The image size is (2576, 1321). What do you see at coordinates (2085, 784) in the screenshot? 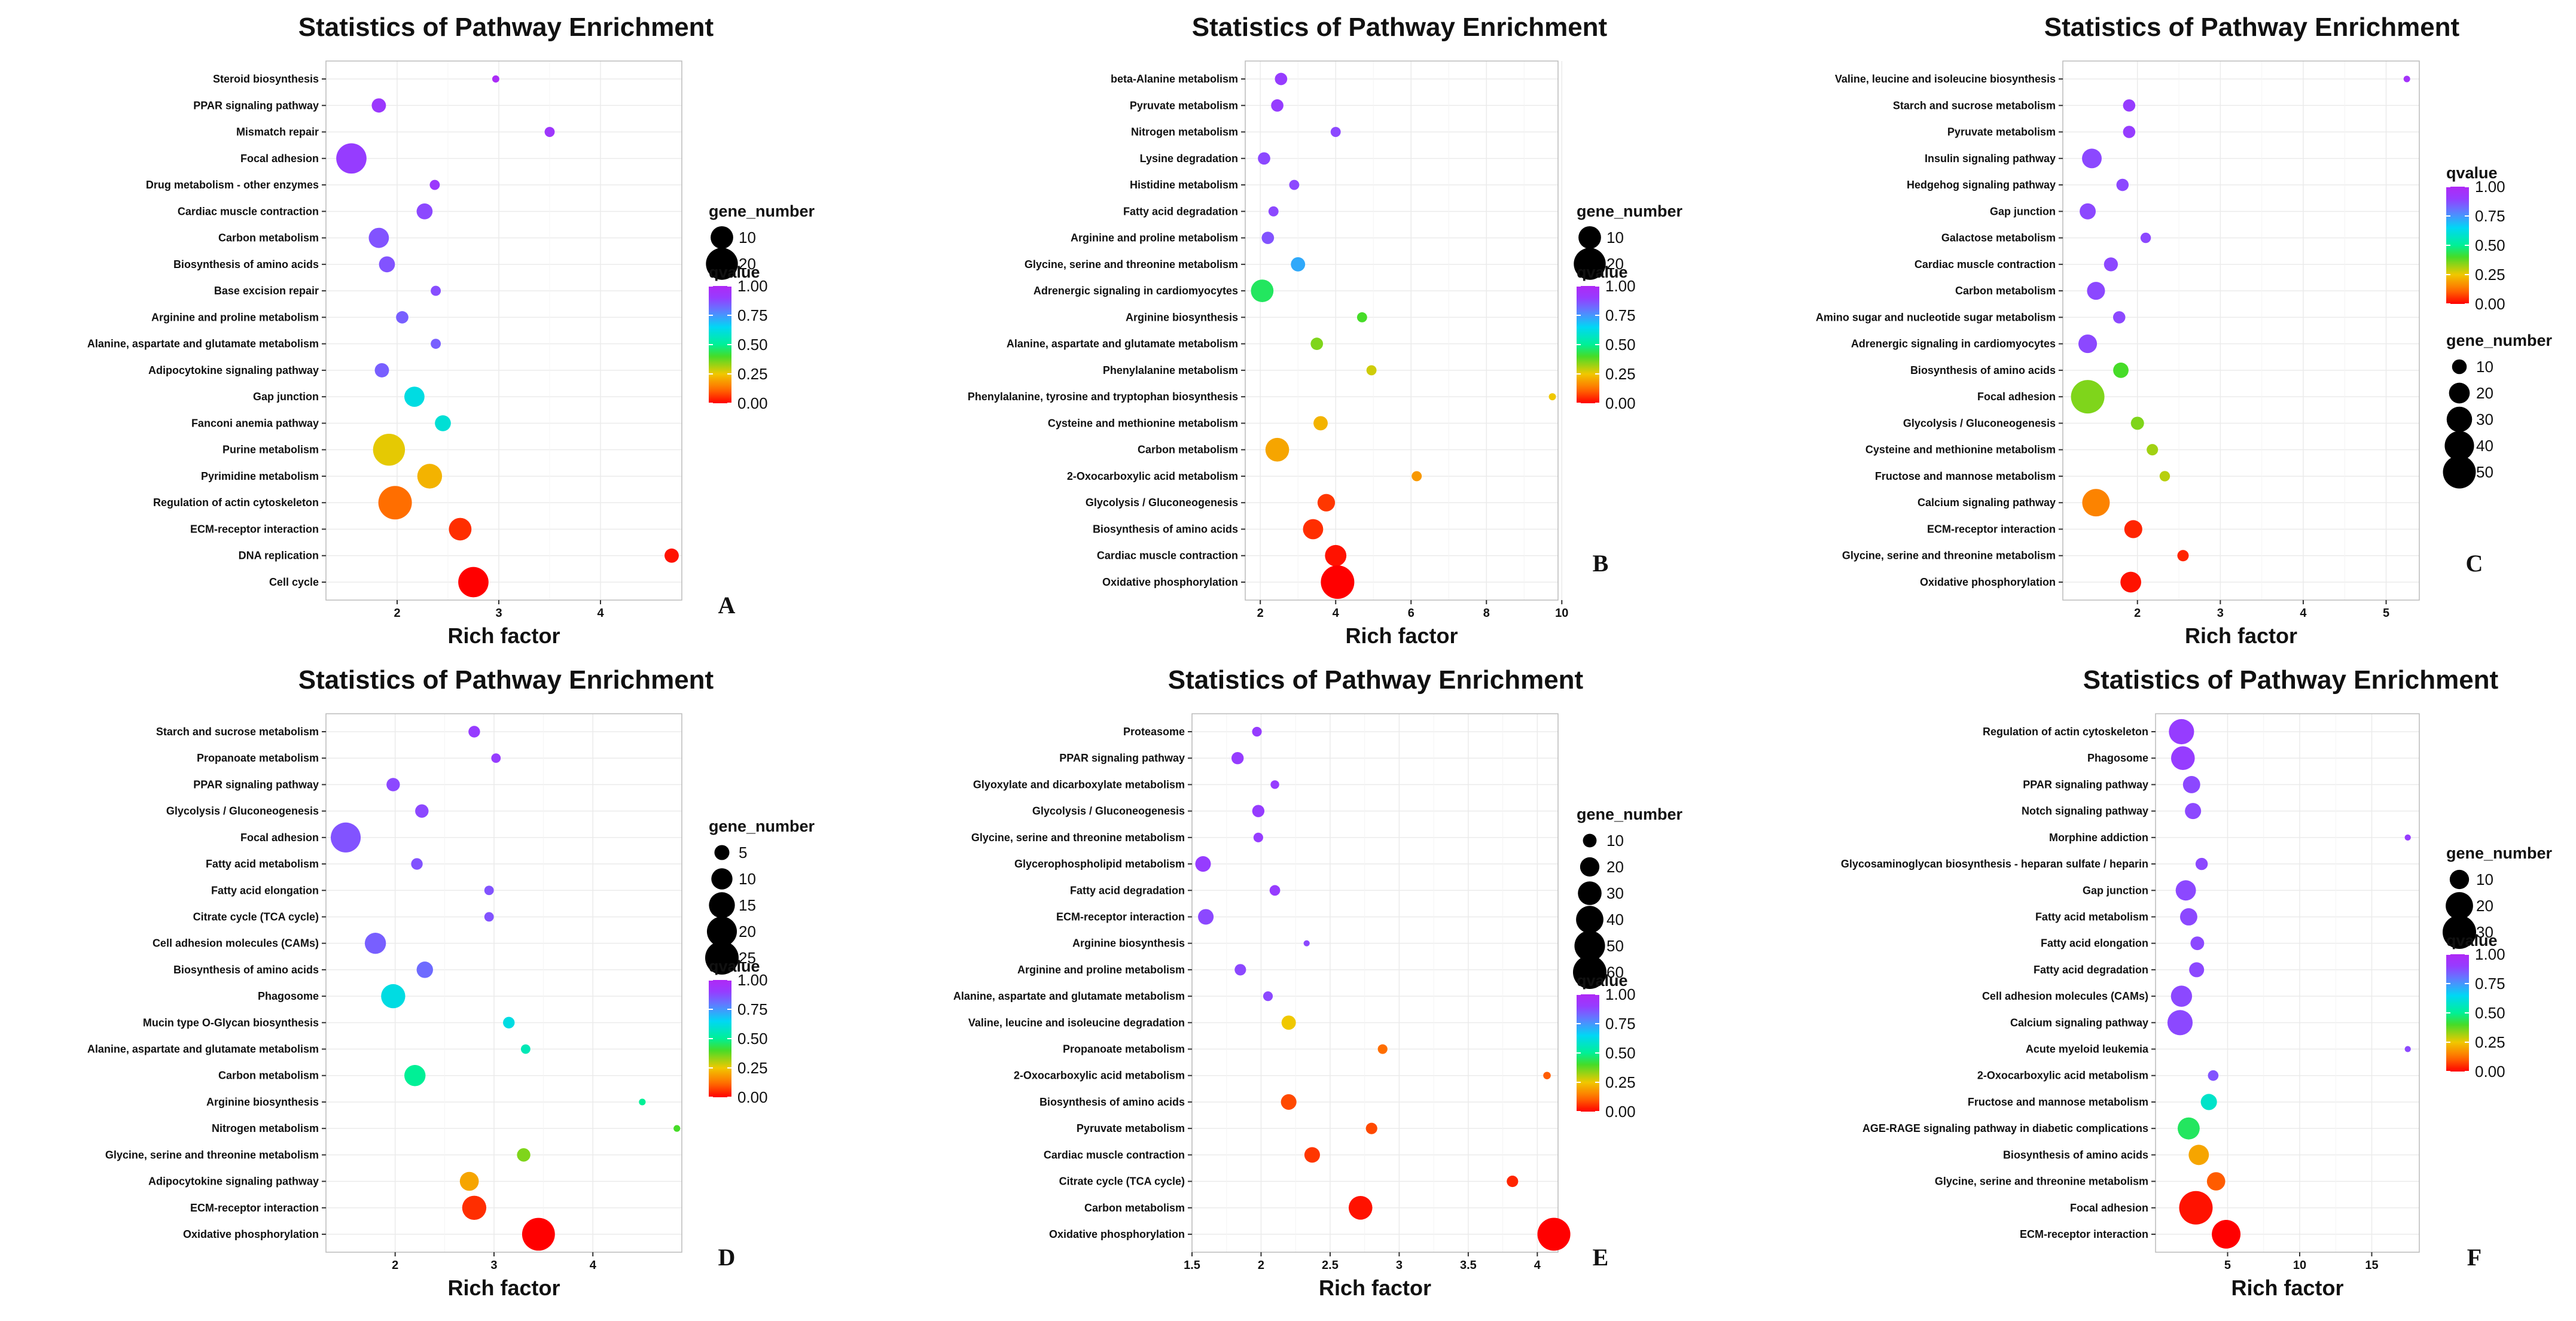
I see `y-tick-label: PPAR signaling pathway` at bounding box center [2085, 784].